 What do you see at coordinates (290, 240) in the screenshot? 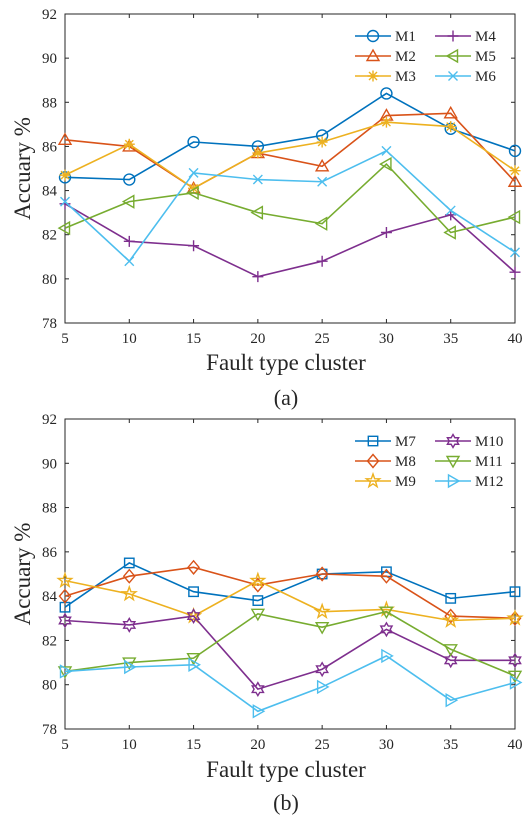
I see `series-line-m4` at bounding box center [290, 240].